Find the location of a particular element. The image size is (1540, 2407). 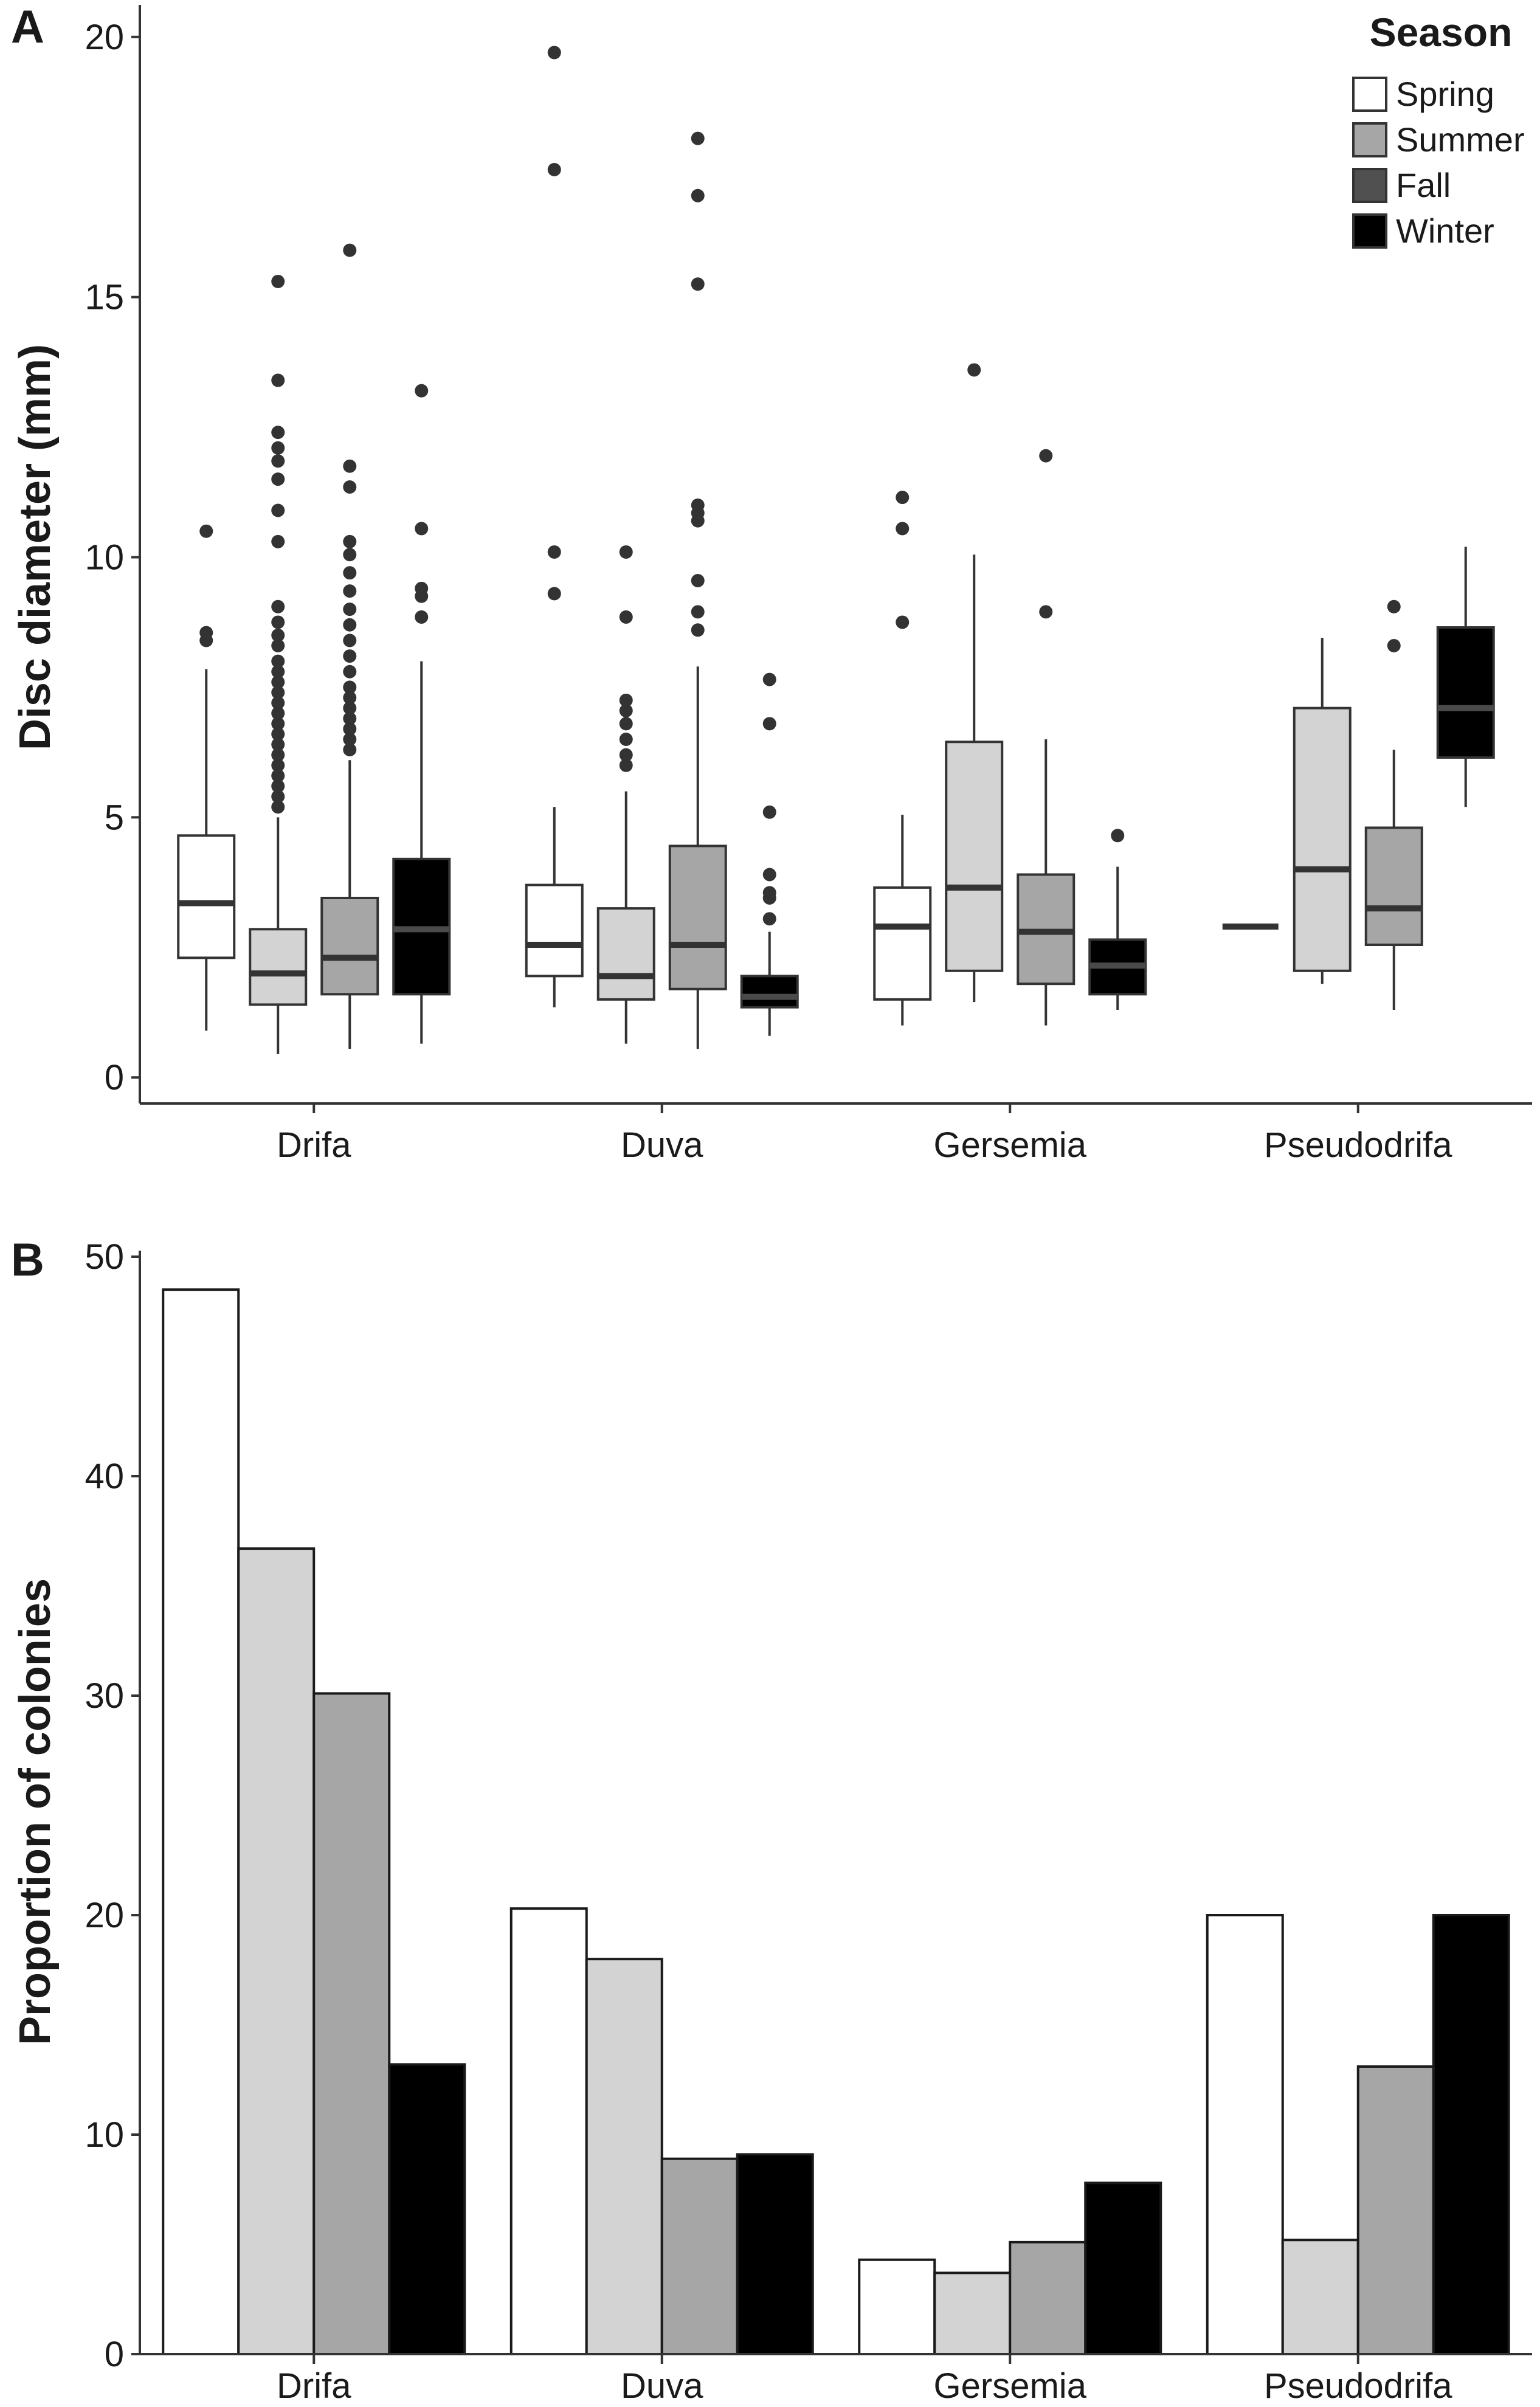

panel-b-y-axis-title: Proportion of colonies is located at coordinates (35, 1812).